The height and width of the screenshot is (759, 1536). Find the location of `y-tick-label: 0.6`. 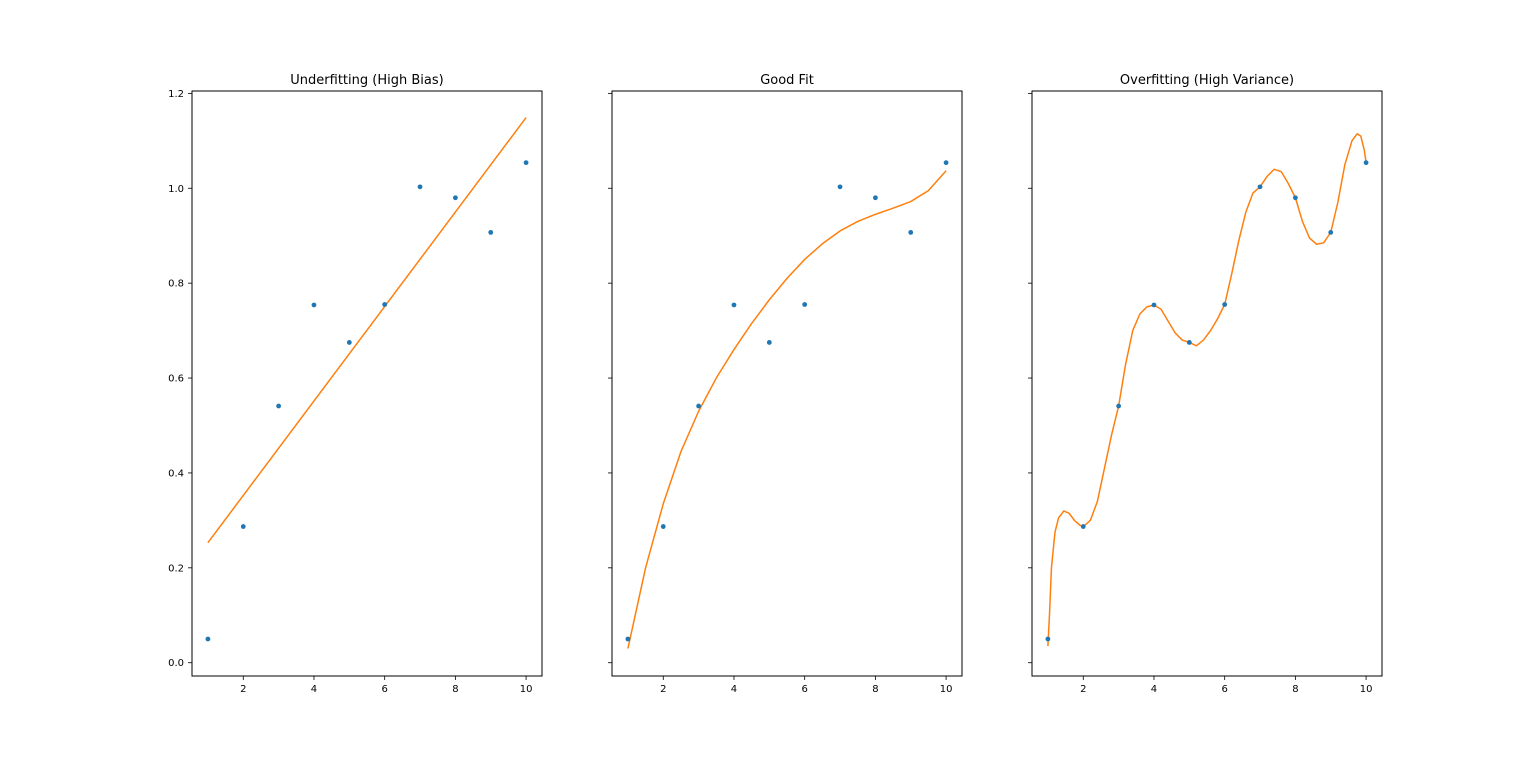

y-tick-label: 0.6 is located at coordinates (176, 379).